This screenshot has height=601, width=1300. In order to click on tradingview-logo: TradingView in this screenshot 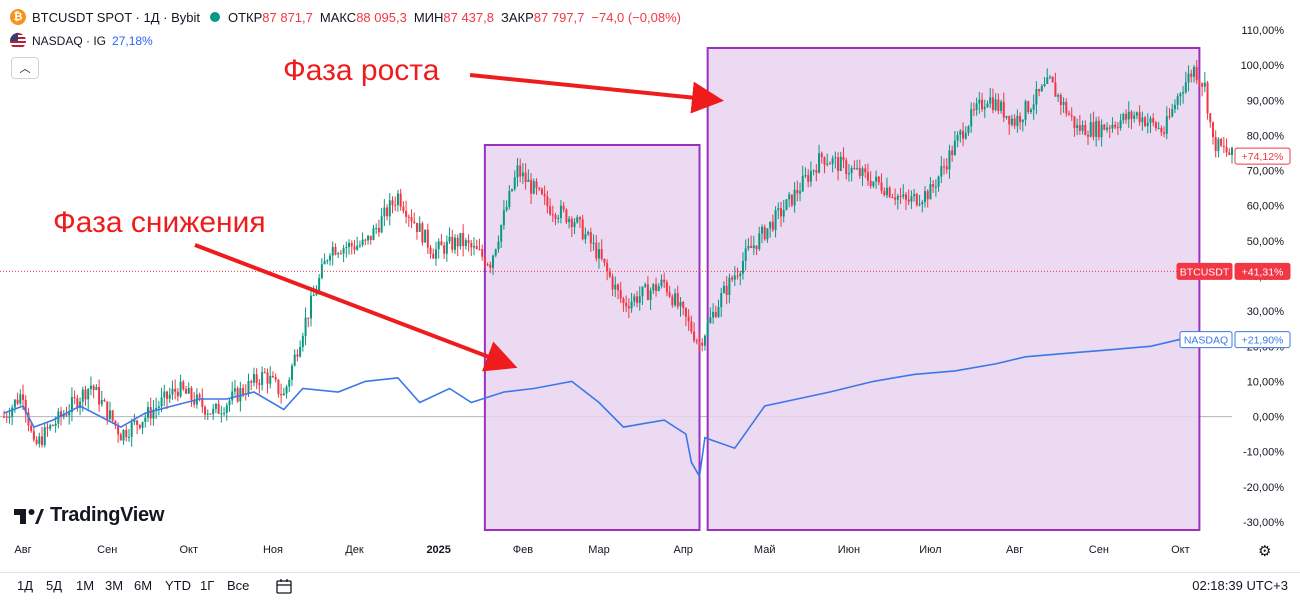, I will do `click(89, 515)`.